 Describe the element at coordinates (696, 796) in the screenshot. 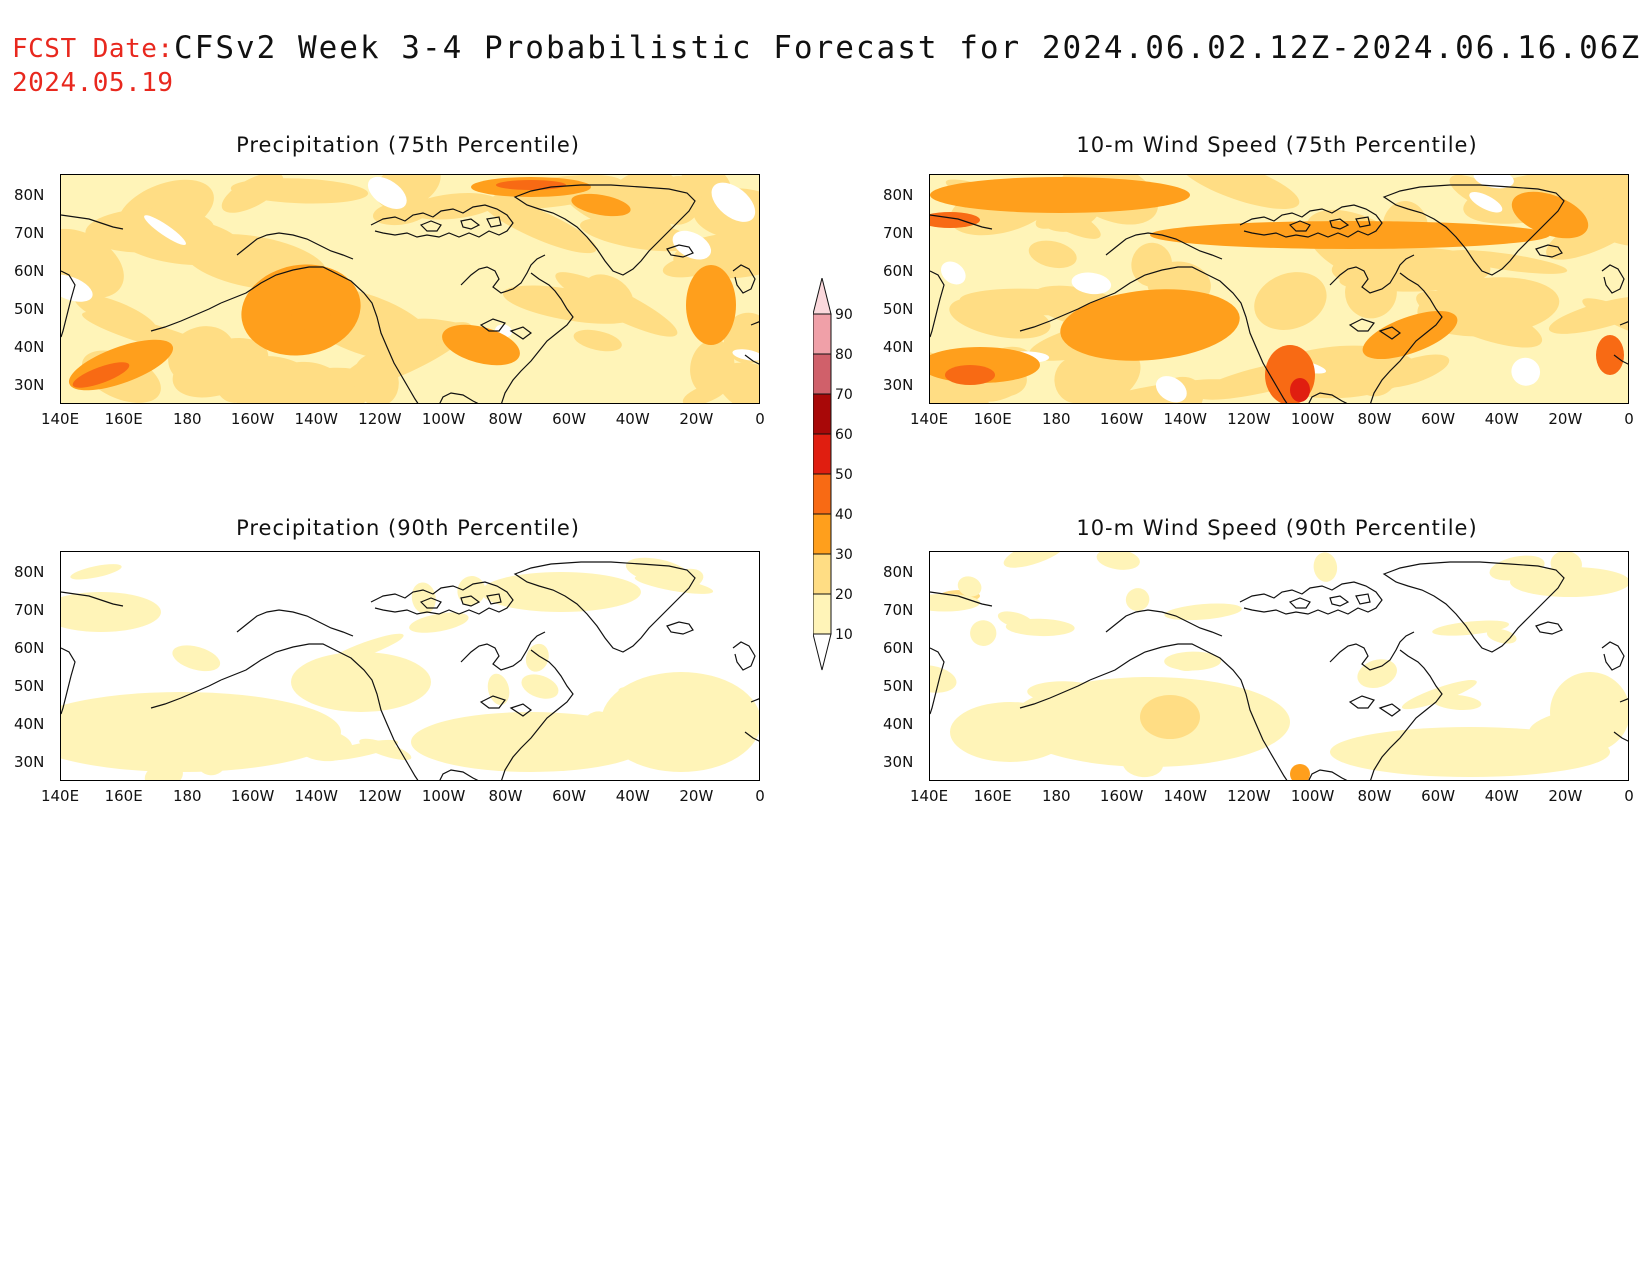

I see `lon-tick-label: 20W` at that location.